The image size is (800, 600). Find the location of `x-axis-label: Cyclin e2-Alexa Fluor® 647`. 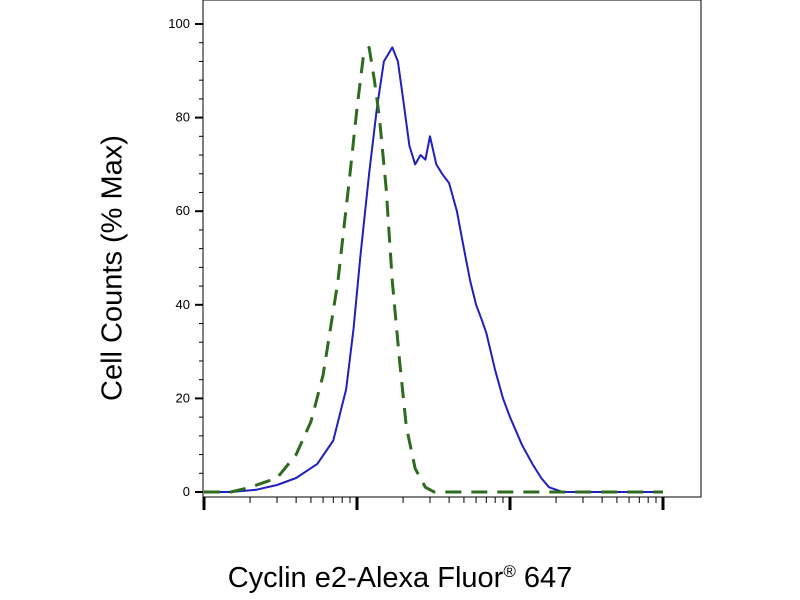

x-axis-label: Cyclin e2-Alexa Fluor® 647 is located at coordinates (400, 578).